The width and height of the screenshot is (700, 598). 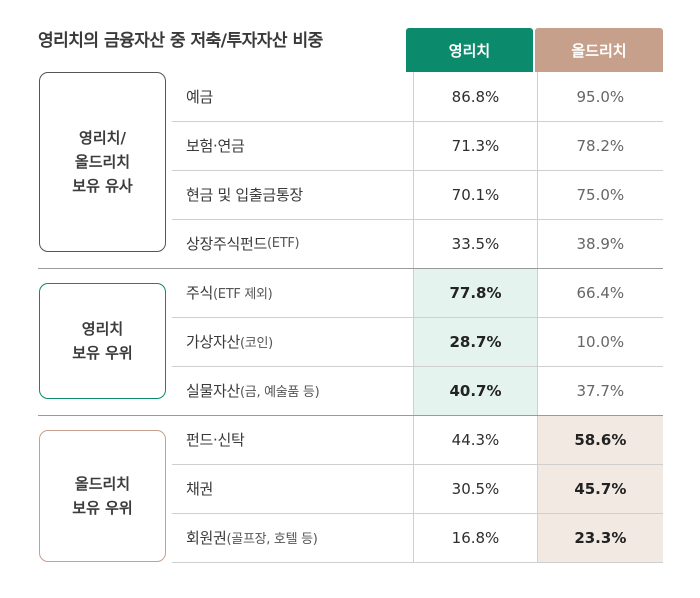 I want to click on asset-note: (금, 예술품 등), so click(x=280, y=392).